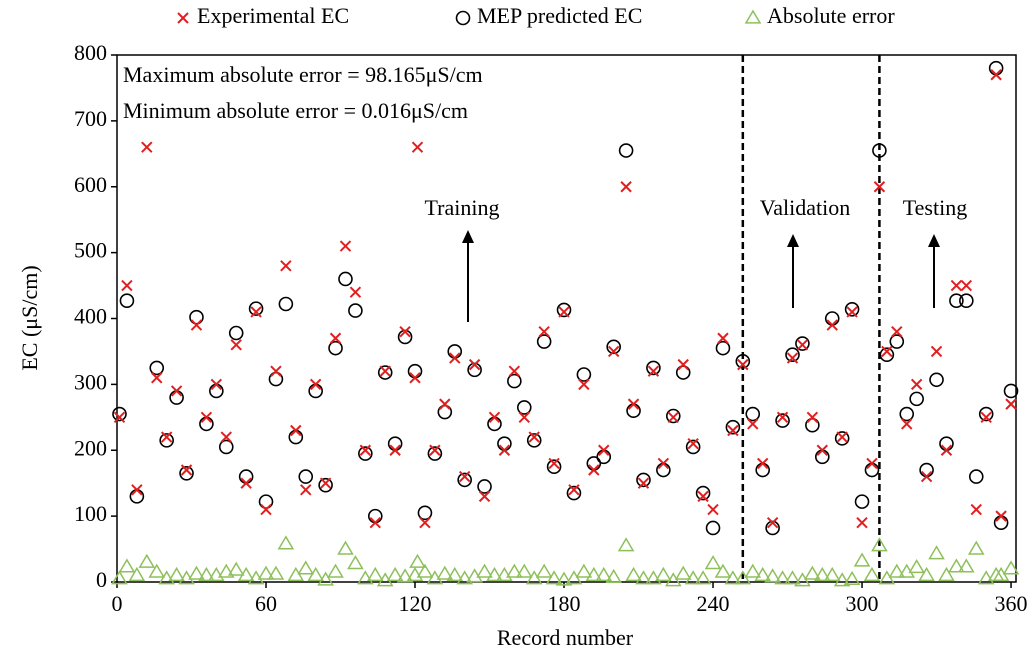 The width and height of the screenshot is (1033, 664). I want to click on y-tick-label: 100, so click(90, 513).